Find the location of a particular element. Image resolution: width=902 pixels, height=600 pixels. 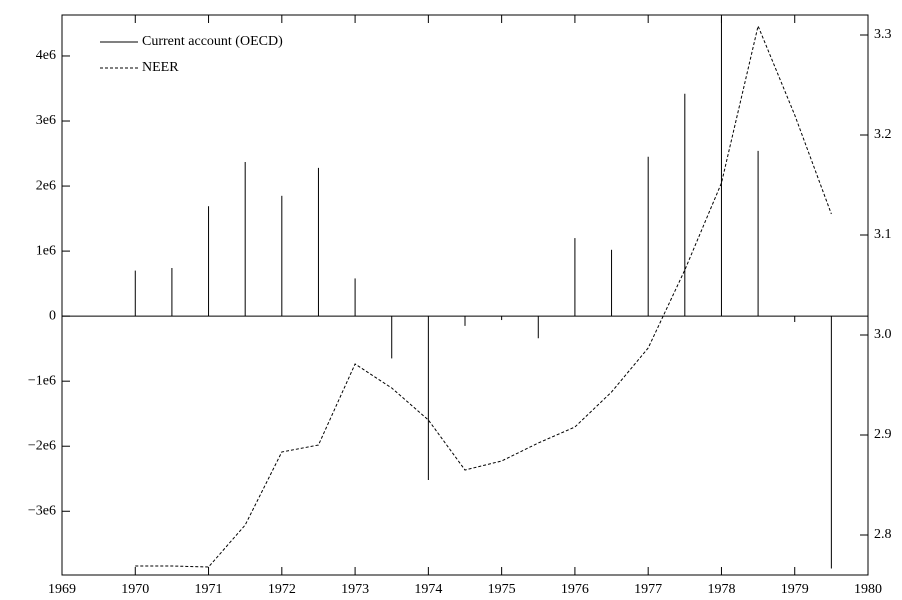

x-tick-label: 1977 is located at coordinates (648, 589).